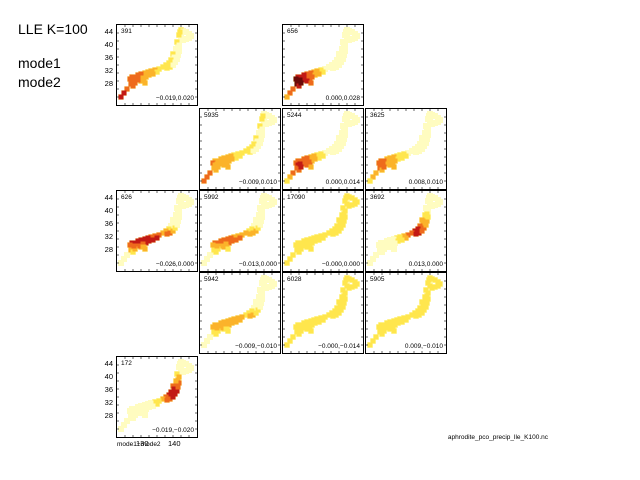 Image resolution: width=640 pixels, height=480 pixels. Describe the element at coordinates (240, 231) in the screenshot. I see `map-plot` at that location.